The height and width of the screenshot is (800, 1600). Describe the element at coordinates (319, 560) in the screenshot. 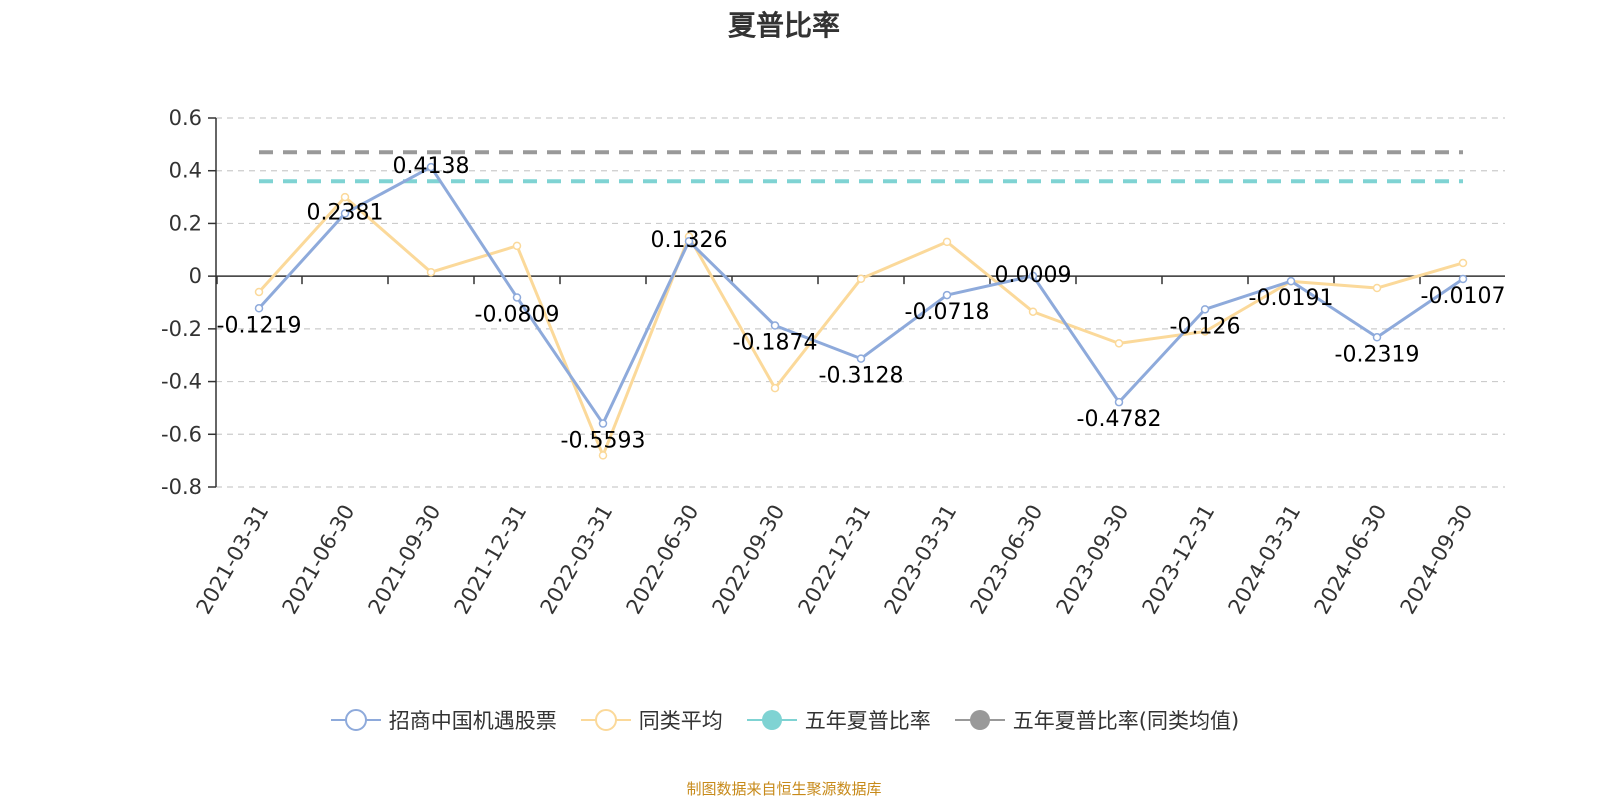

I see `x-tick-label: 2021-06-30` at that location.